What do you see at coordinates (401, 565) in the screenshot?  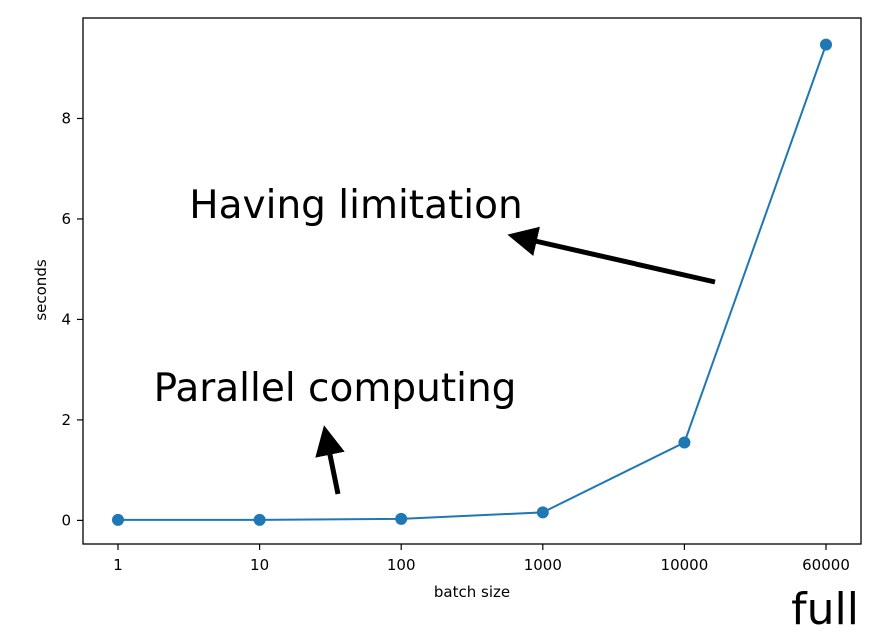 I see `x-tick-label: 100` at bounding box center [401, 565].